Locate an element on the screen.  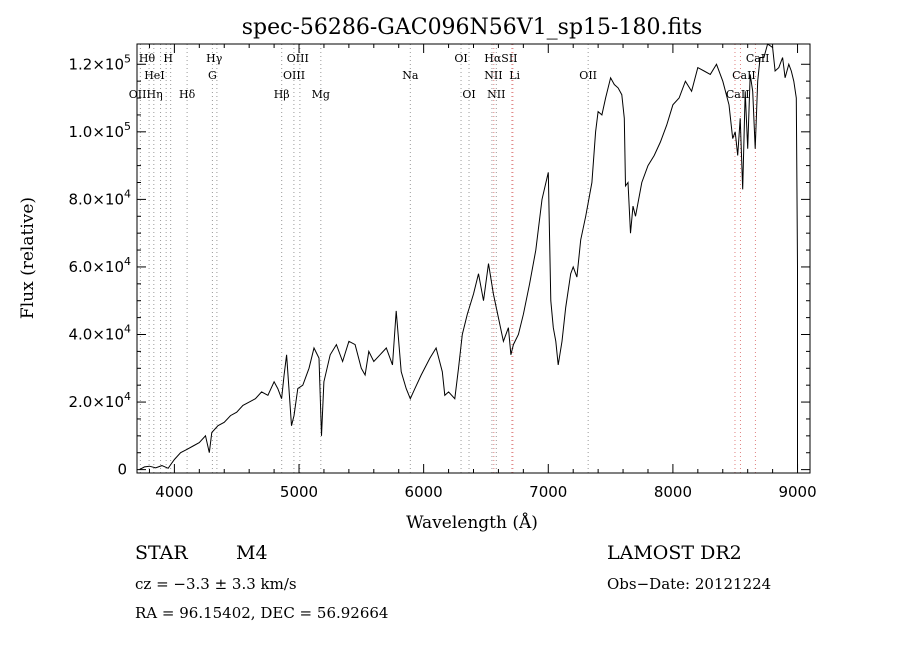
y-tick-label: 6.0×10⁴ is located at coordinates (99, 265).